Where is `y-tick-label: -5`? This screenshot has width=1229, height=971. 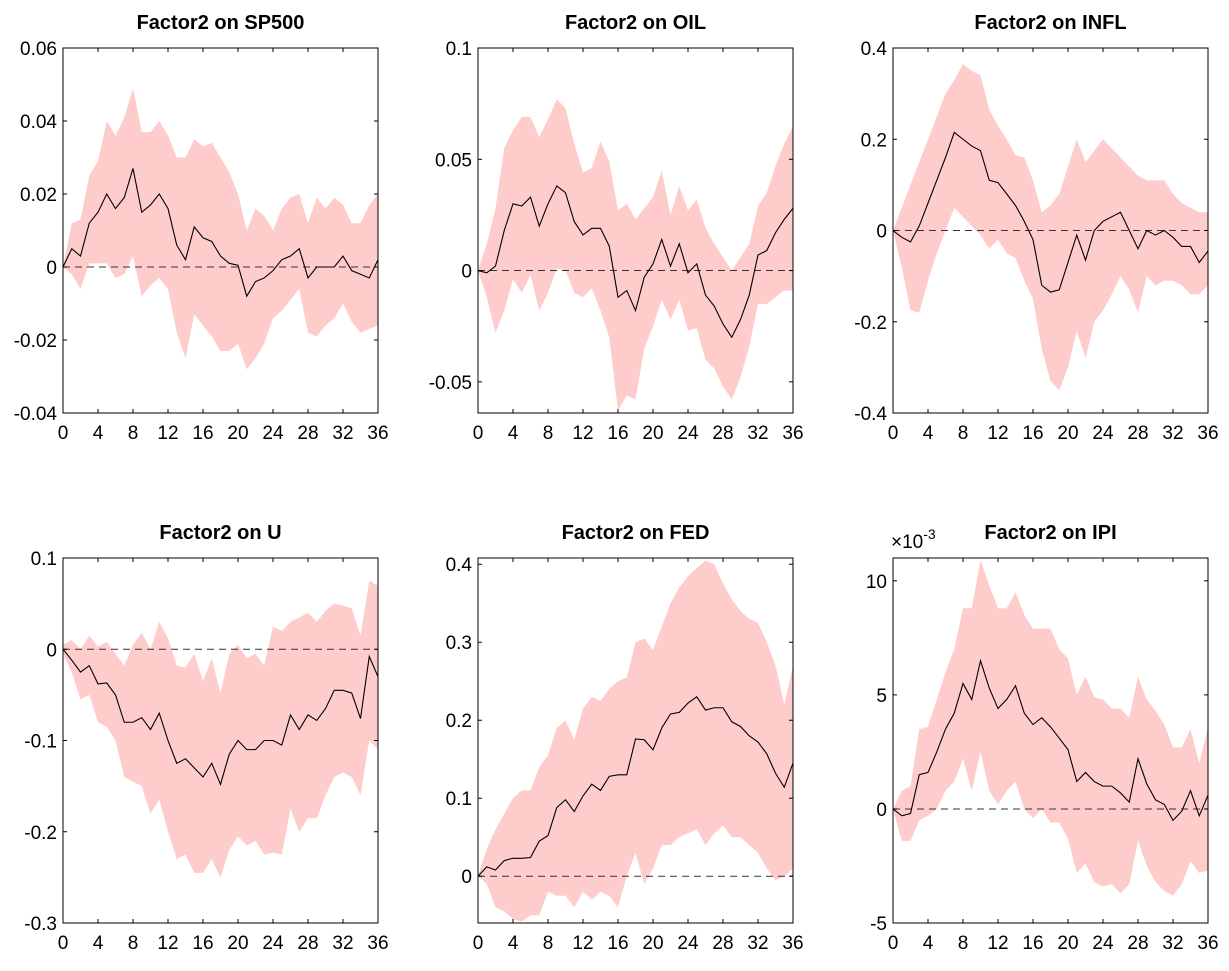 y-tick-label: -5 is located at coordinates (878, 924).